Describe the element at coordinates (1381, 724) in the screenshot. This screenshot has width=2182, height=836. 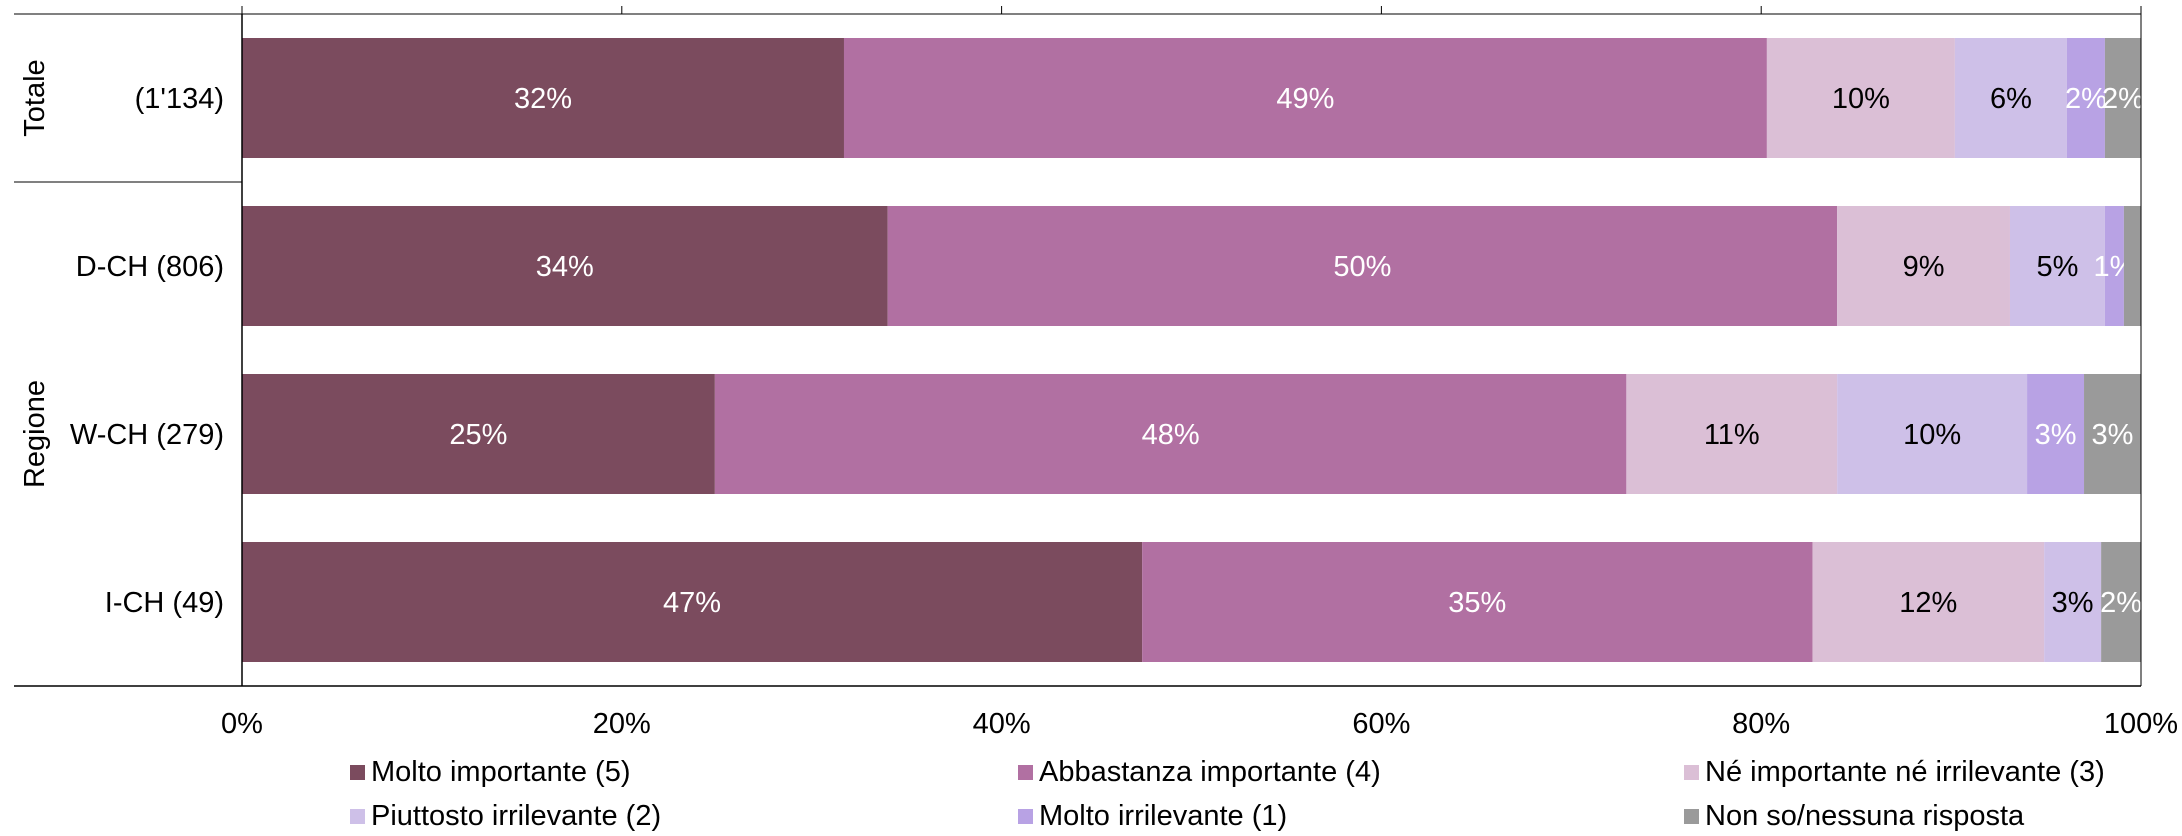
I see `x-tick-label: 60%` at that location.